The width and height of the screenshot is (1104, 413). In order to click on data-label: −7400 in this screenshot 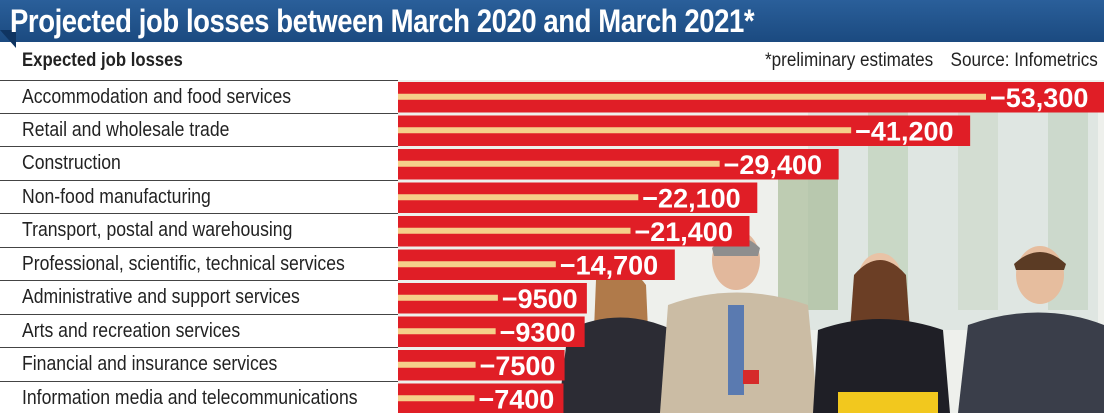, I will do `click(516, 398)`.